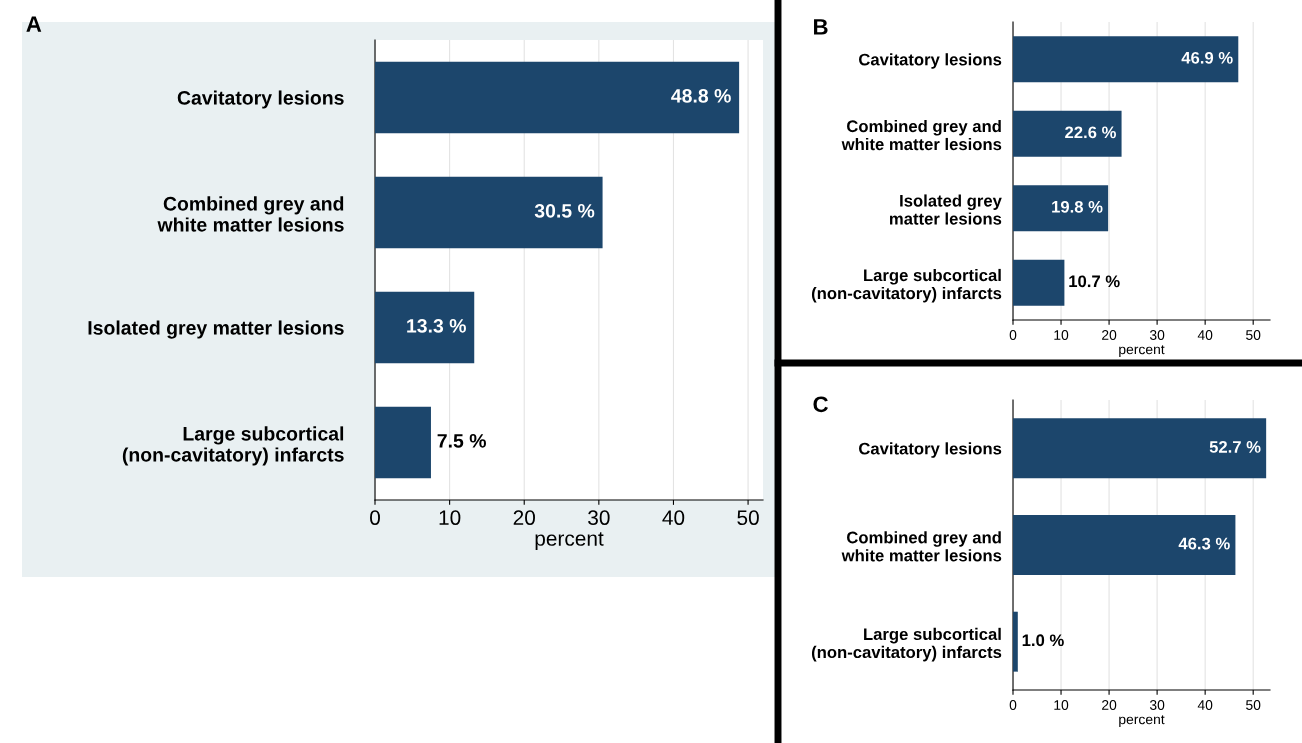  What do you see at coordinates (1077, 206) in the screenshot?
I see `data-label: 19.8 %` at bounding box center [1077, 206].